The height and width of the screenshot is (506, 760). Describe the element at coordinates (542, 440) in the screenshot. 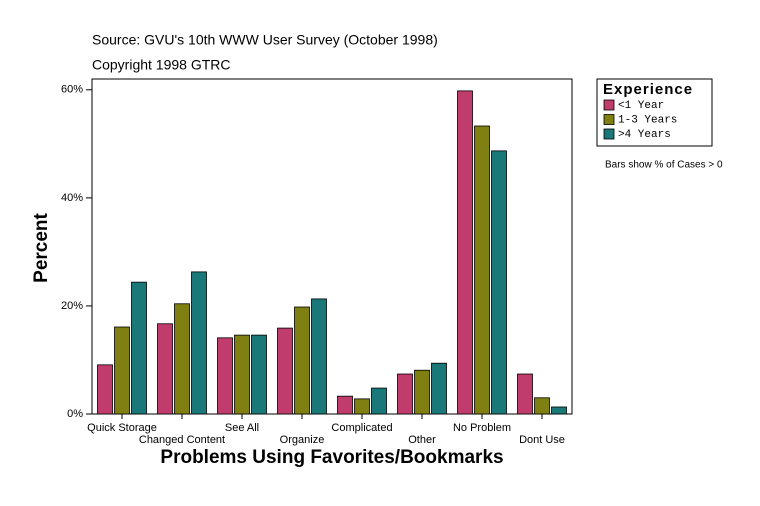

I see `x-tick-label: Dont Use` at that location.